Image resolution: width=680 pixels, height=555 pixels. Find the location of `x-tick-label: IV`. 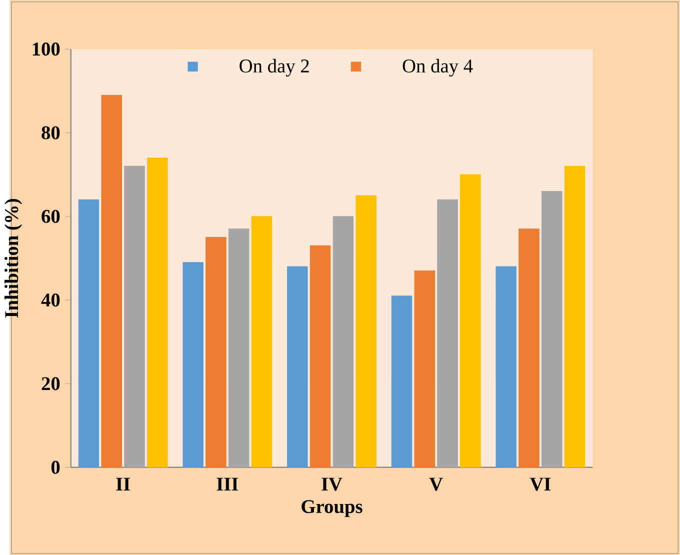

x-tick-label: IV is located at coordinates (332, 484).